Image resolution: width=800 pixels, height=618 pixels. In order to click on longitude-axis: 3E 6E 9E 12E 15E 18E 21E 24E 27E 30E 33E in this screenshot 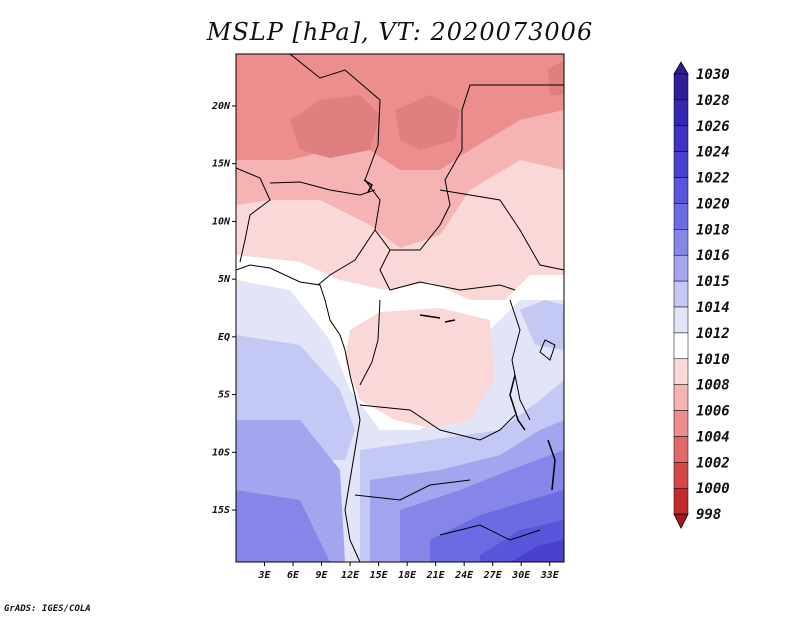, I will do `click(408, 571)`.